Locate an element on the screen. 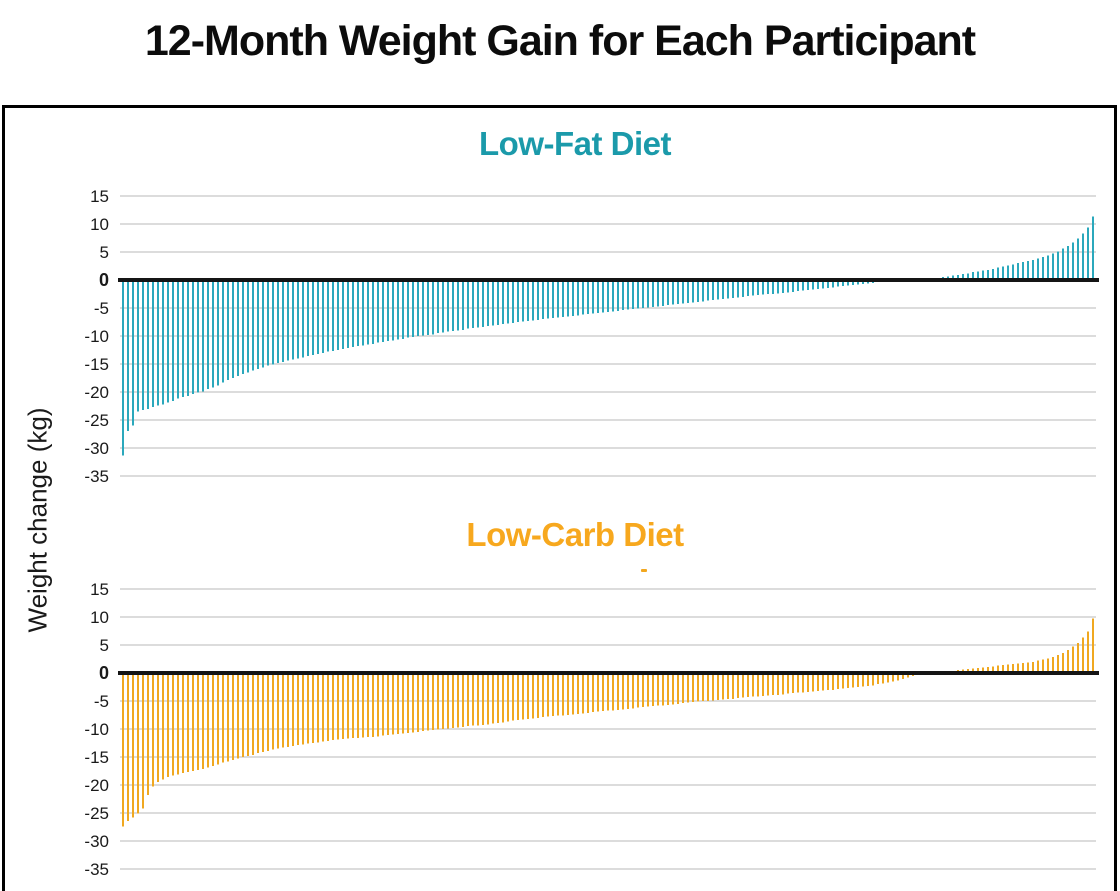 This screenshot has width=1120, height=891. panel-title-low-fat: Low-Fat Diet is located at coordinates (575, 143).